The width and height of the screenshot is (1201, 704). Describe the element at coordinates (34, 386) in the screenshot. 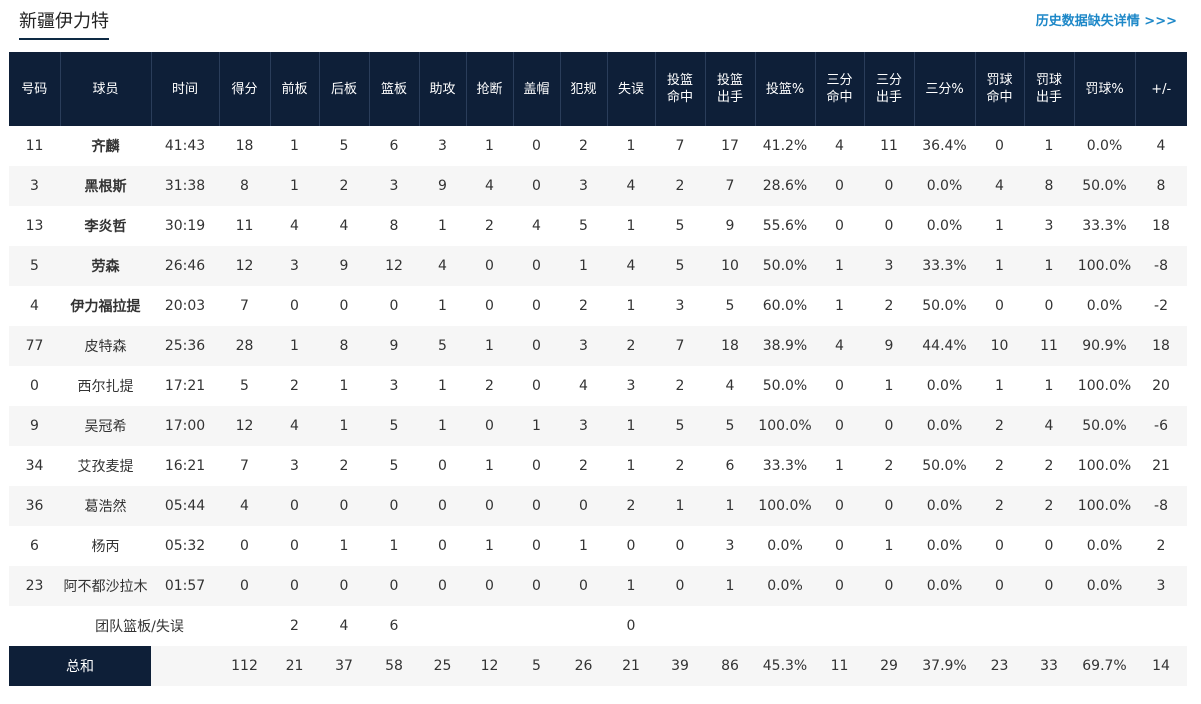

I see `stat-cell-no: 0` at that location.